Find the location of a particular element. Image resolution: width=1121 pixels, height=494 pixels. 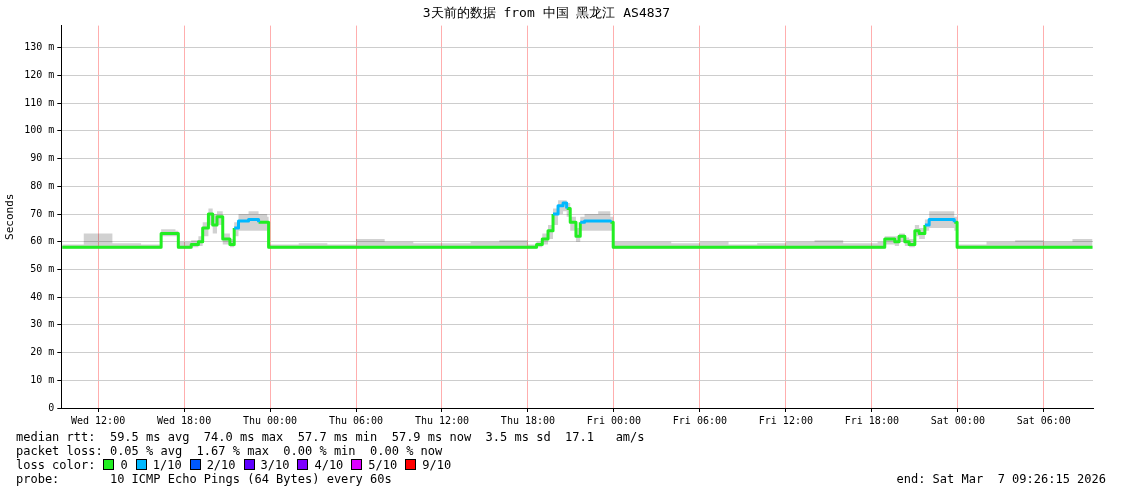

legend-label: 0 is located at coordinates (124, 465).